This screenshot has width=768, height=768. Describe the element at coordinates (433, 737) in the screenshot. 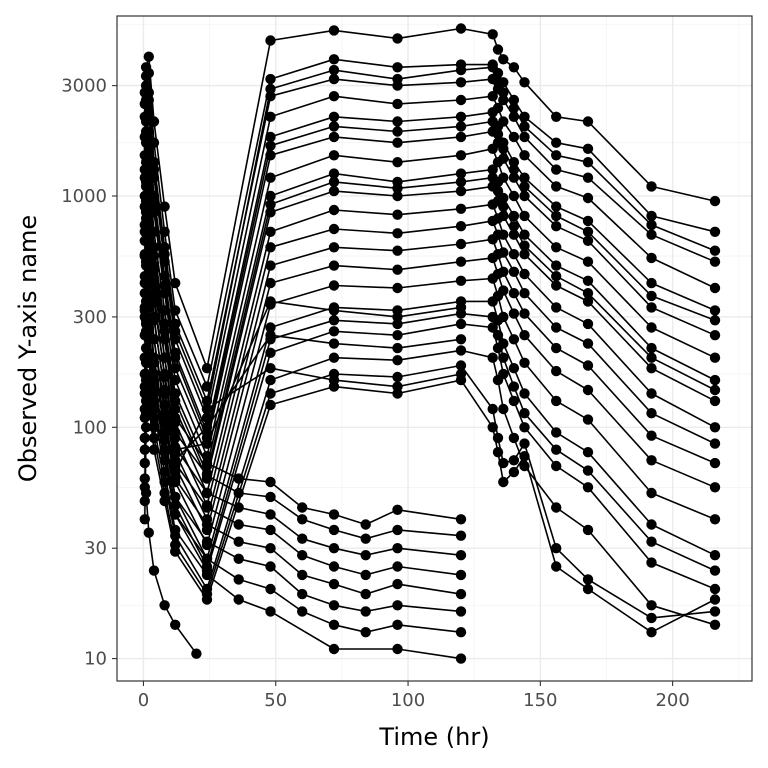

I see `x-axis-title: Time (hr)` at that location.